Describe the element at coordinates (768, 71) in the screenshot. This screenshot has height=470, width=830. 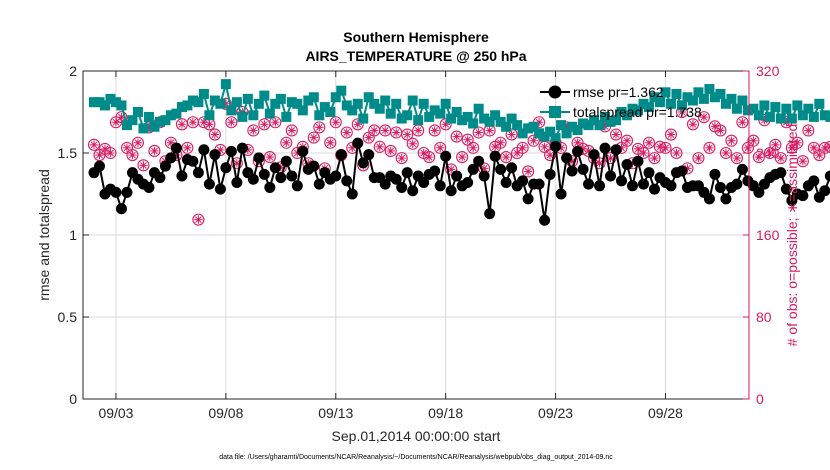
I see `y-right-tick-label: 320` at that location.